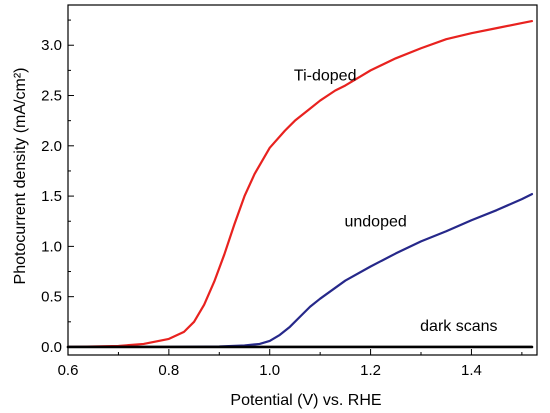  I want to click on x-tick-label: 1.2, so click(370, 370).